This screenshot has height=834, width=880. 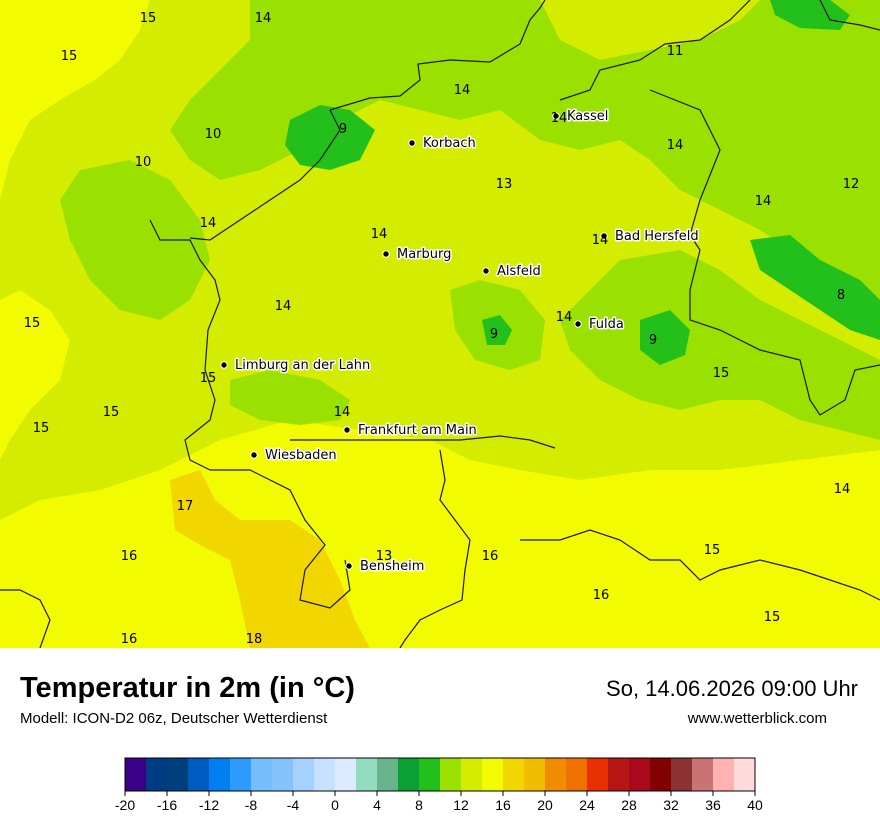 I want to click on city-label: Limburg an der Lahn, so click(x=302, y=365).